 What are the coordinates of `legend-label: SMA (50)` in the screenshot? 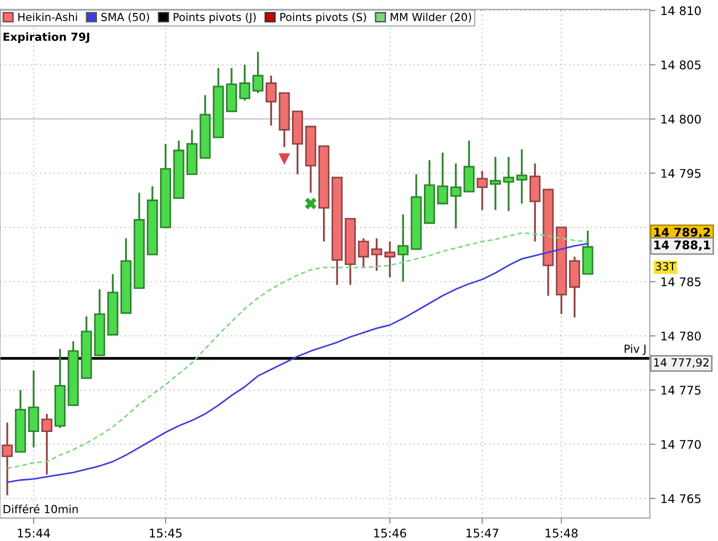 It's located at (125, 17).